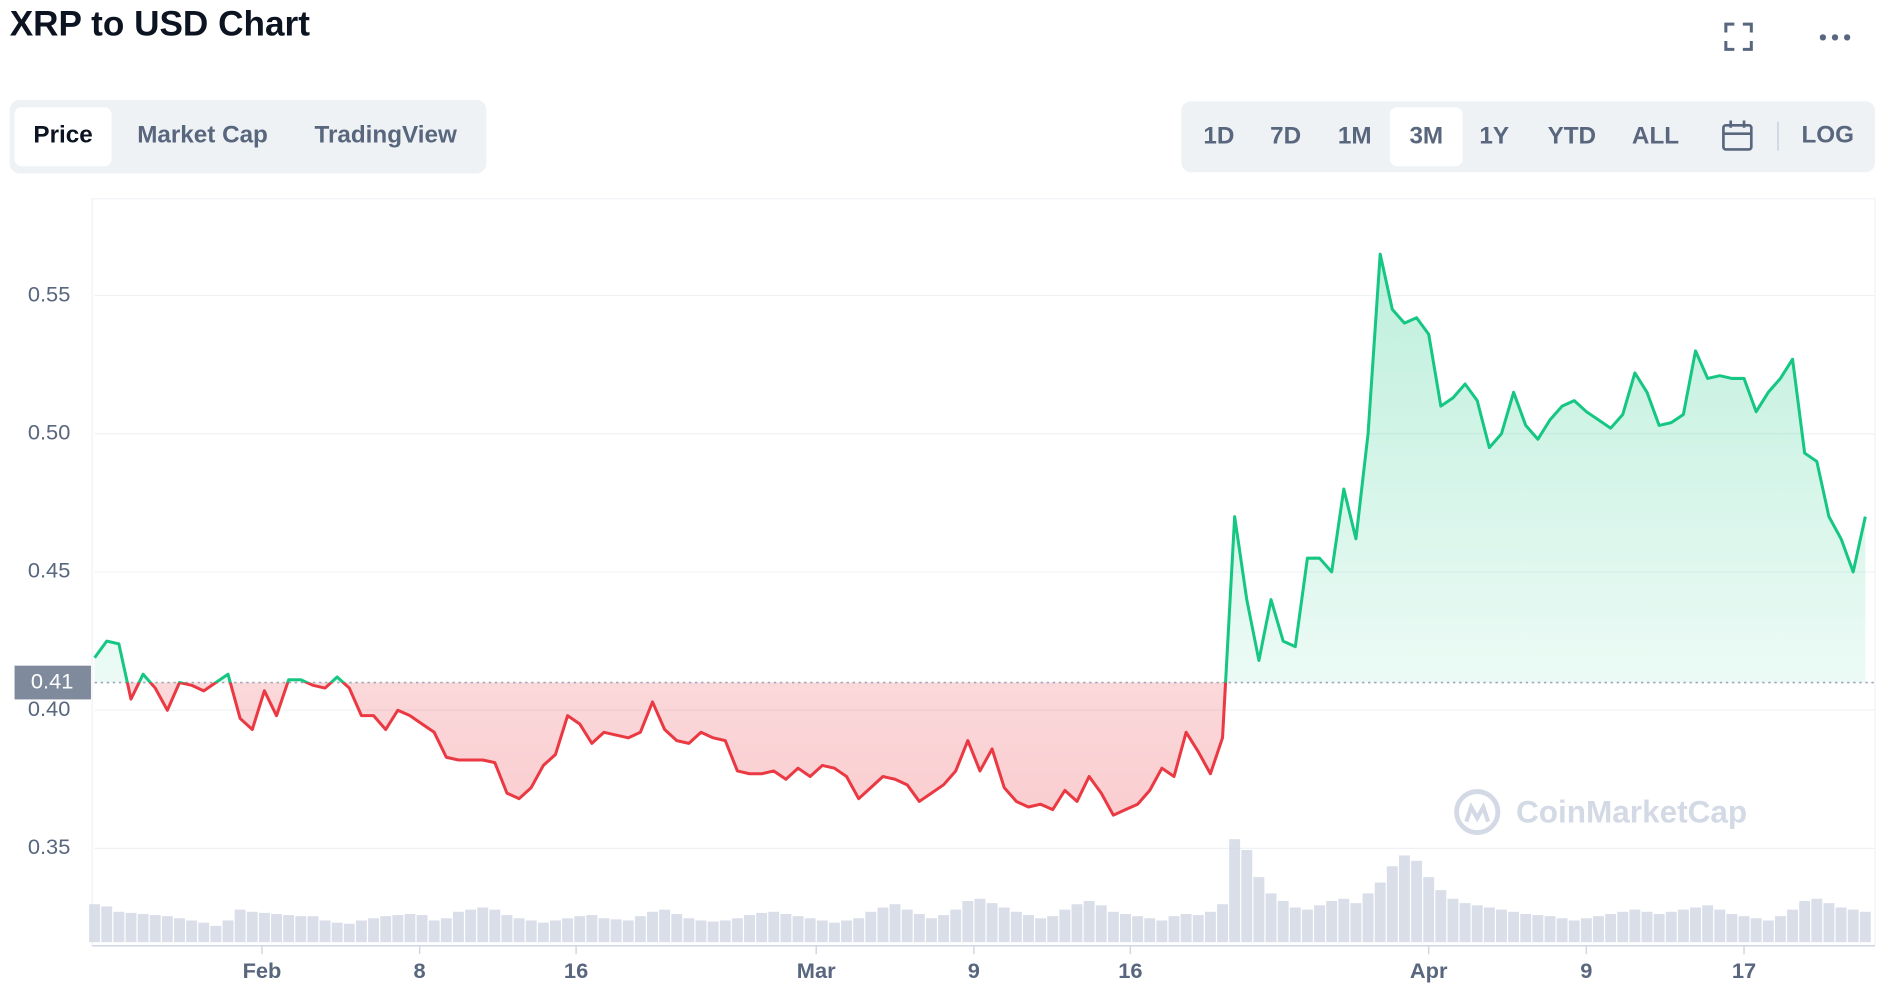 This screenshot has height=1000, width=1892. Describe the element at coordinates (1355, 136) in the screenshot. I see `range-button: 1M` at that location.